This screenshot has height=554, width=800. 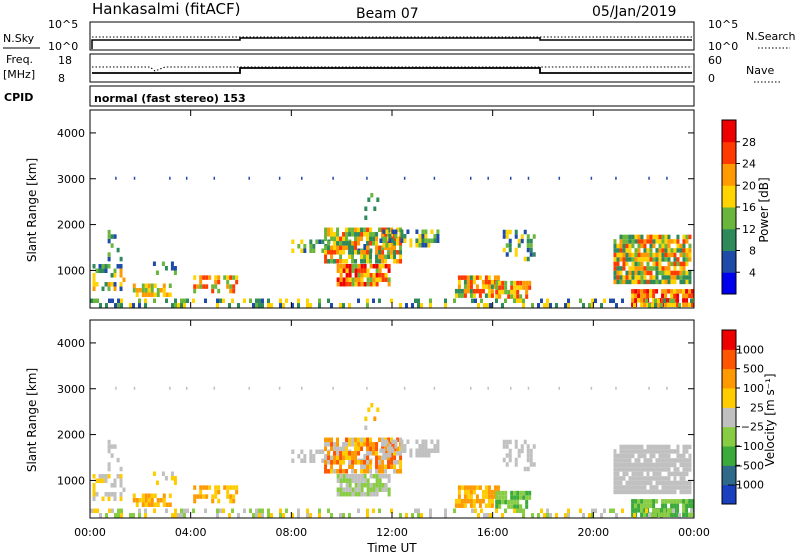 I want to click on y-tick-label-0-3: 1000, so click(x=71, y=270).